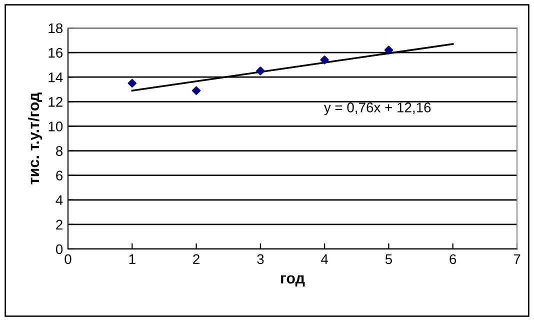 This screenshot has width=534, height=321. Describe the element at coordinates (196, 259) in the screenshot. I see `x-tick-label: 2` at that location.